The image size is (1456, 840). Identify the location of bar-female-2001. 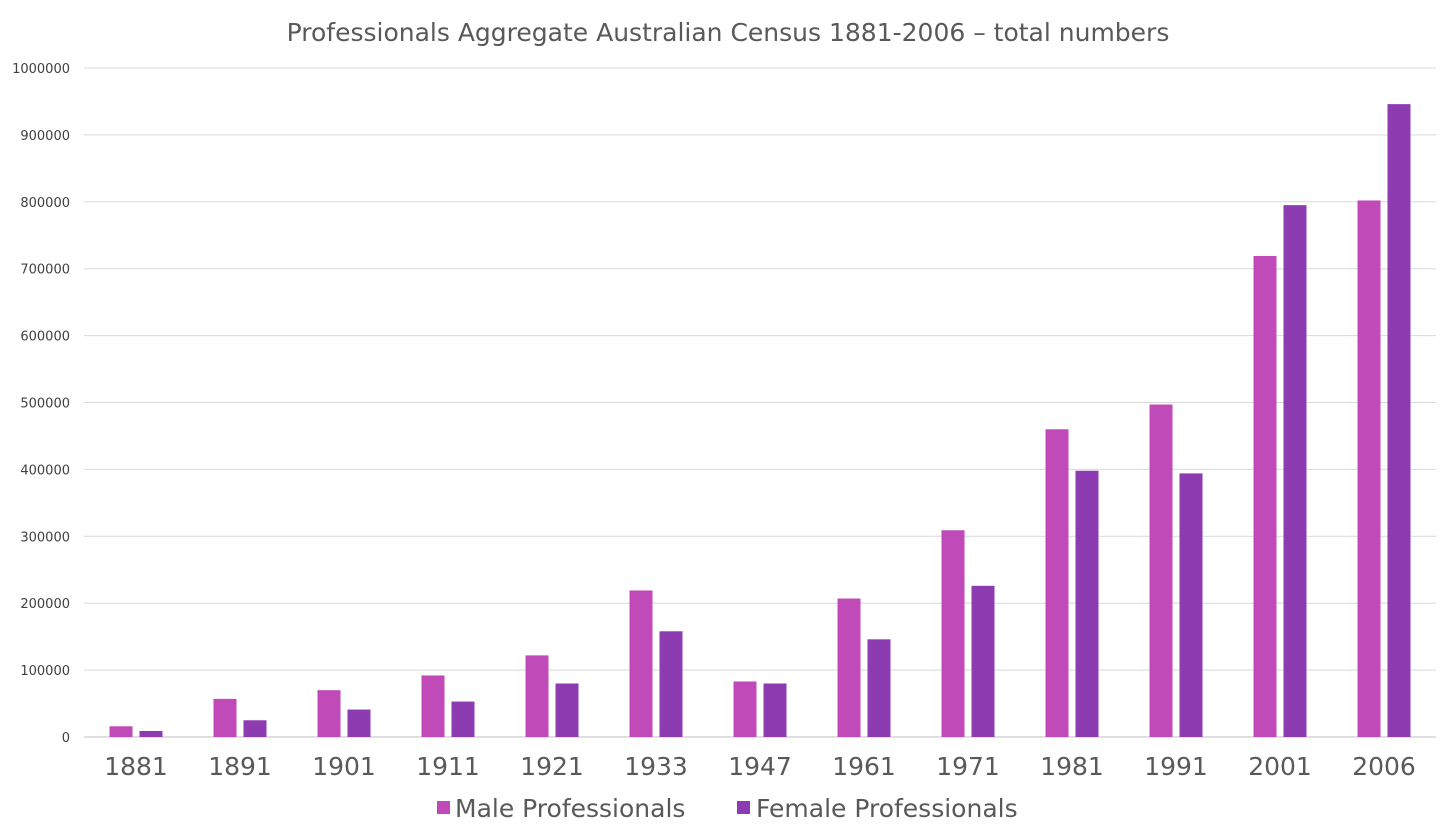
(1295, 471).